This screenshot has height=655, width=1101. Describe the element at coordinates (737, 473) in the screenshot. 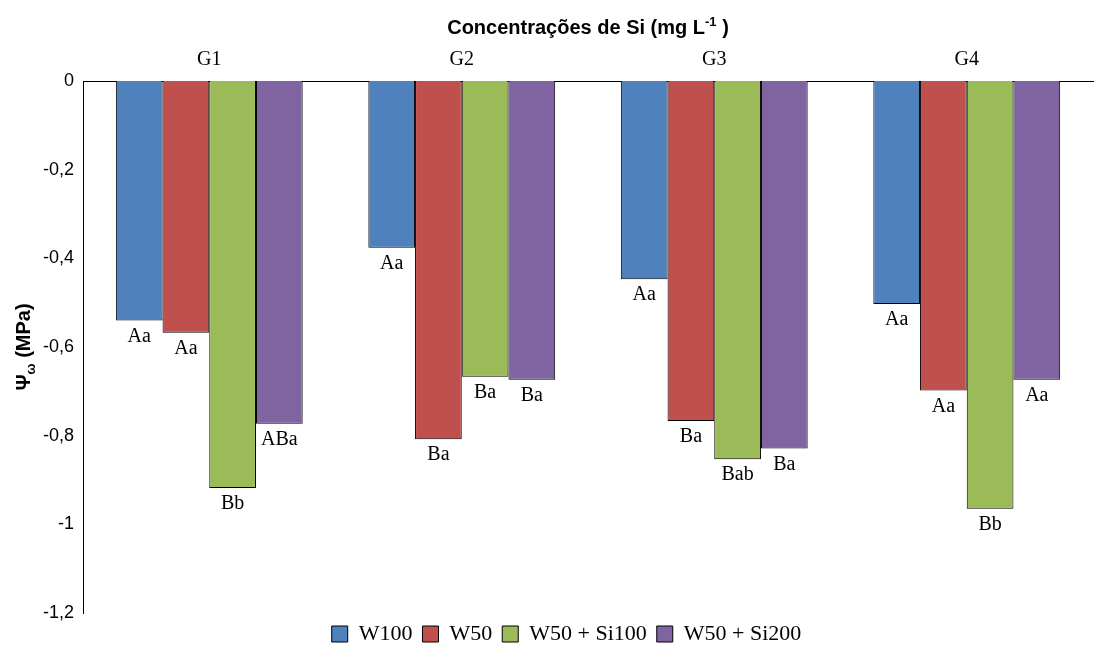

I see `data-label: Bab` at that location.